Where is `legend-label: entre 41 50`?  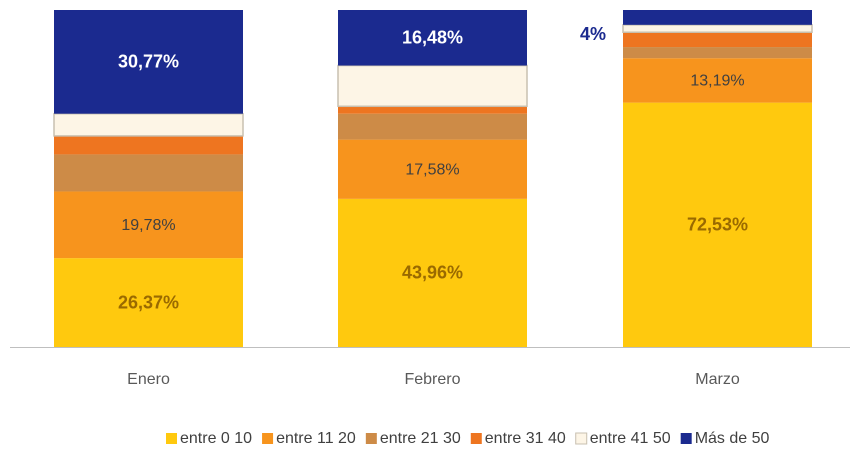 legend-label: entre 41 50 is located at coordinates (630, 438).